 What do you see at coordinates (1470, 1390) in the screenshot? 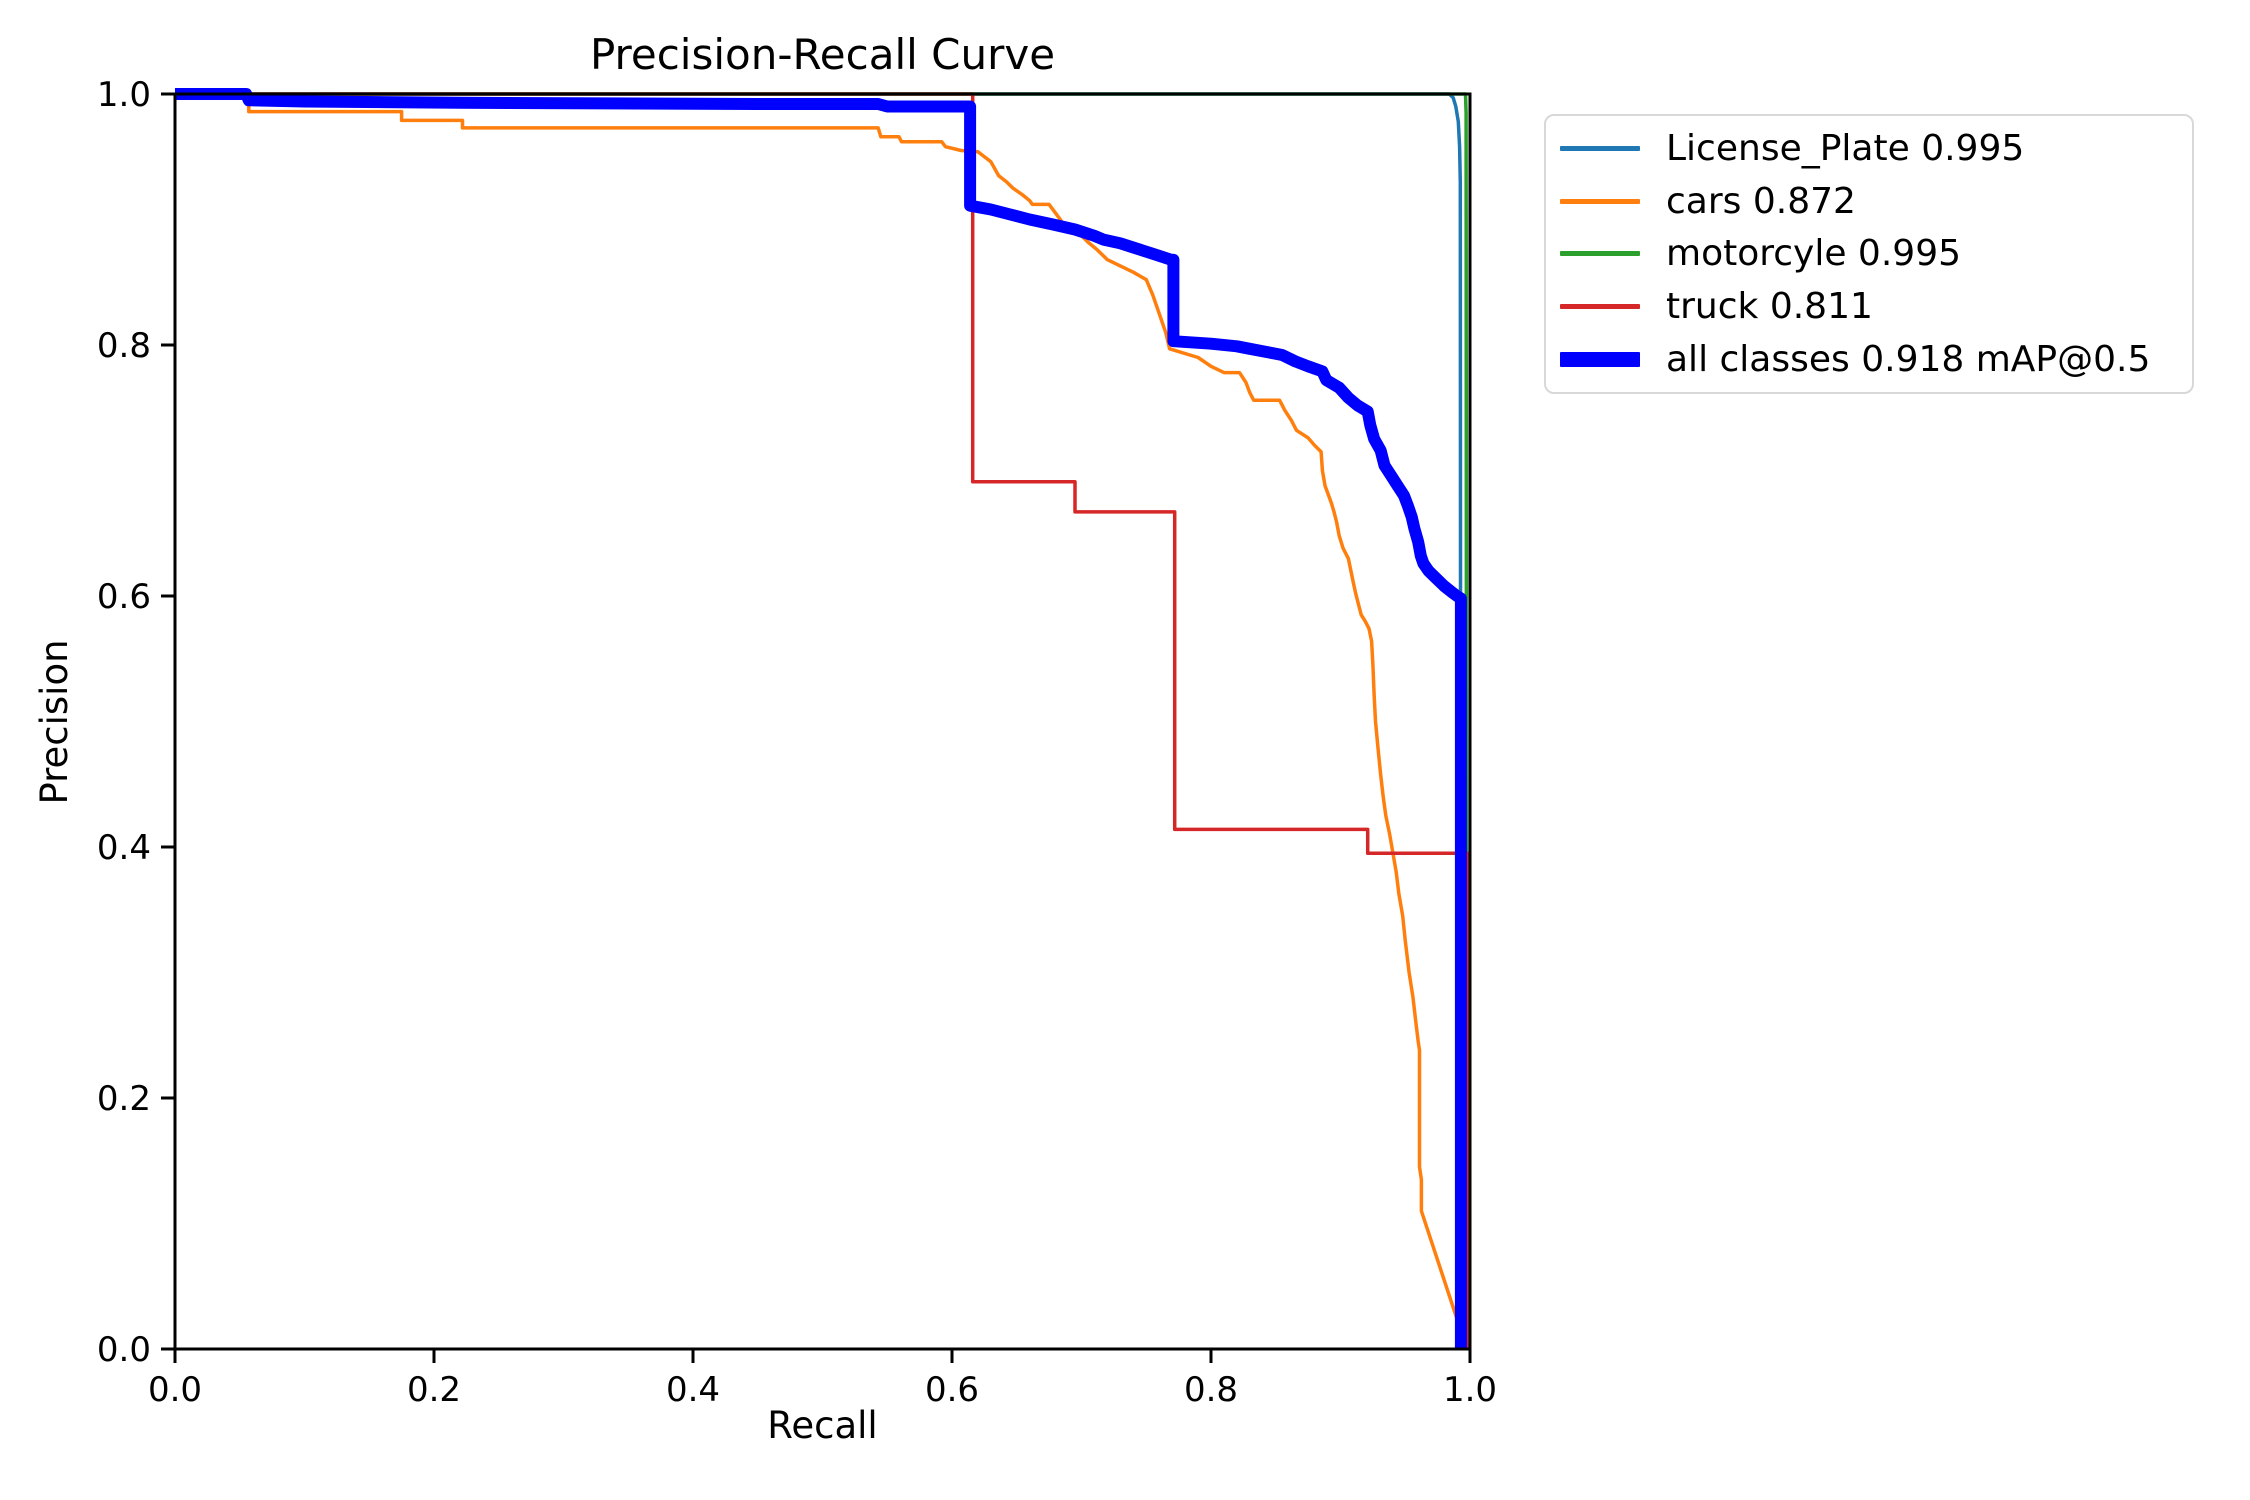
I see `x-tick-label: 1.0` at bounding box center [1470, 1390].